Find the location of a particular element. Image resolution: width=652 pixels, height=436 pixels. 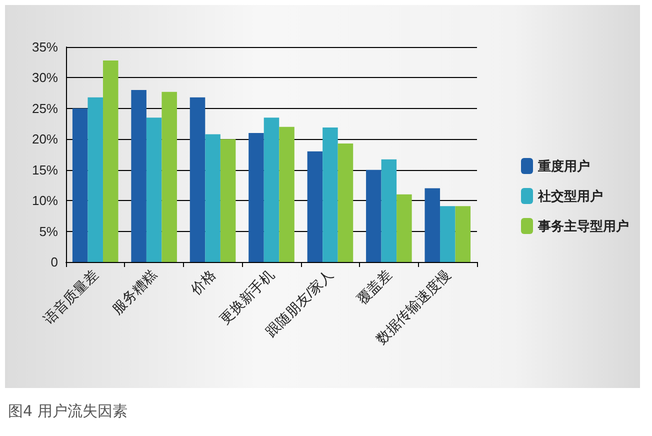

y-tick-label: 35% is located at coordinates (45, 47).